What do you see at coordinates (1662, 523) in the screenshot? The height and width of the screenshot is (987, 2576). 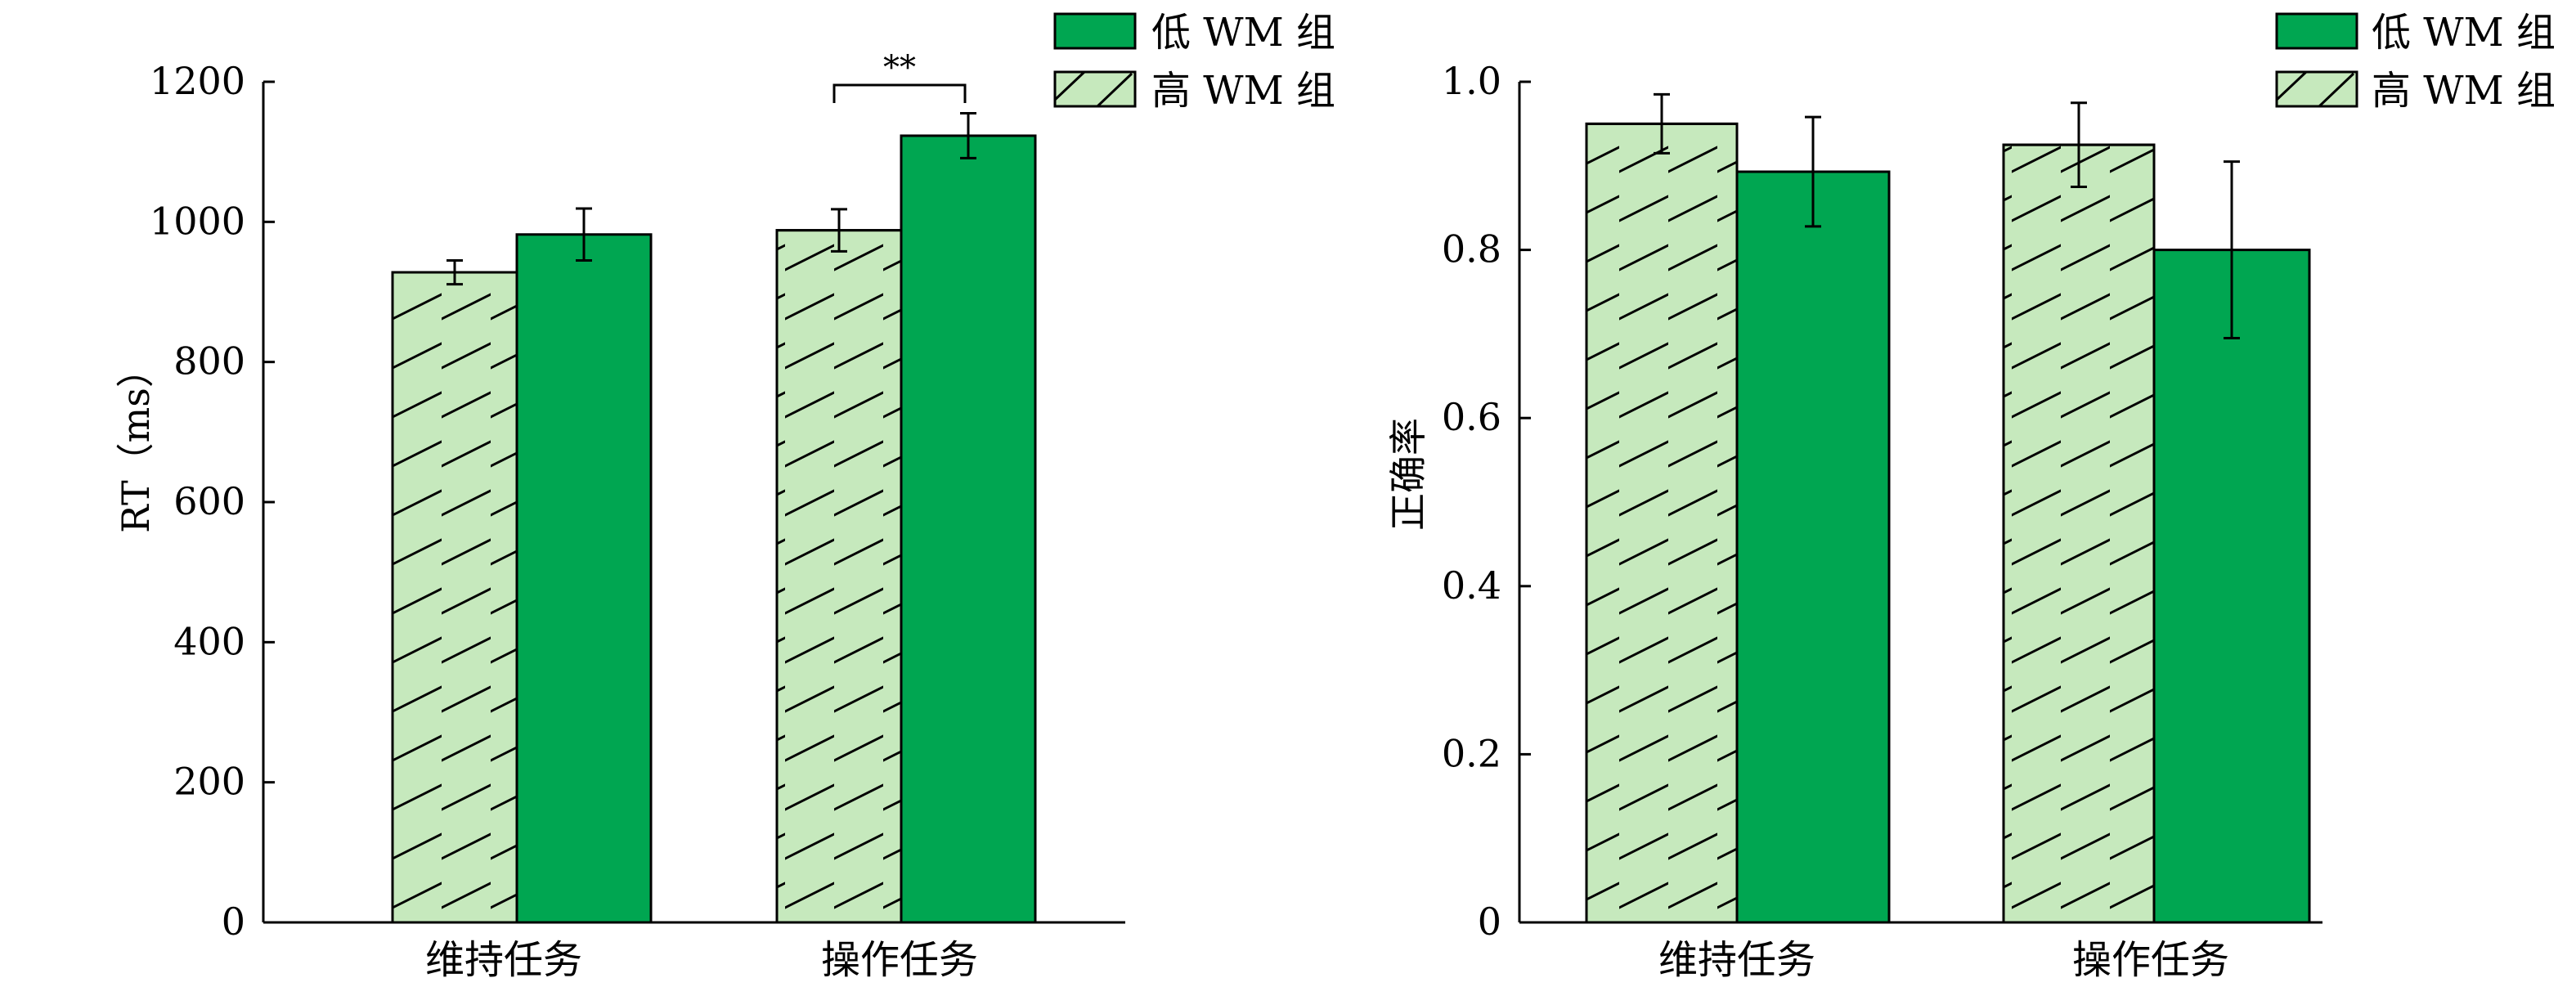 I see `accuracy-bar-high-maintain-hatch` at bounding box center [1662, 523].